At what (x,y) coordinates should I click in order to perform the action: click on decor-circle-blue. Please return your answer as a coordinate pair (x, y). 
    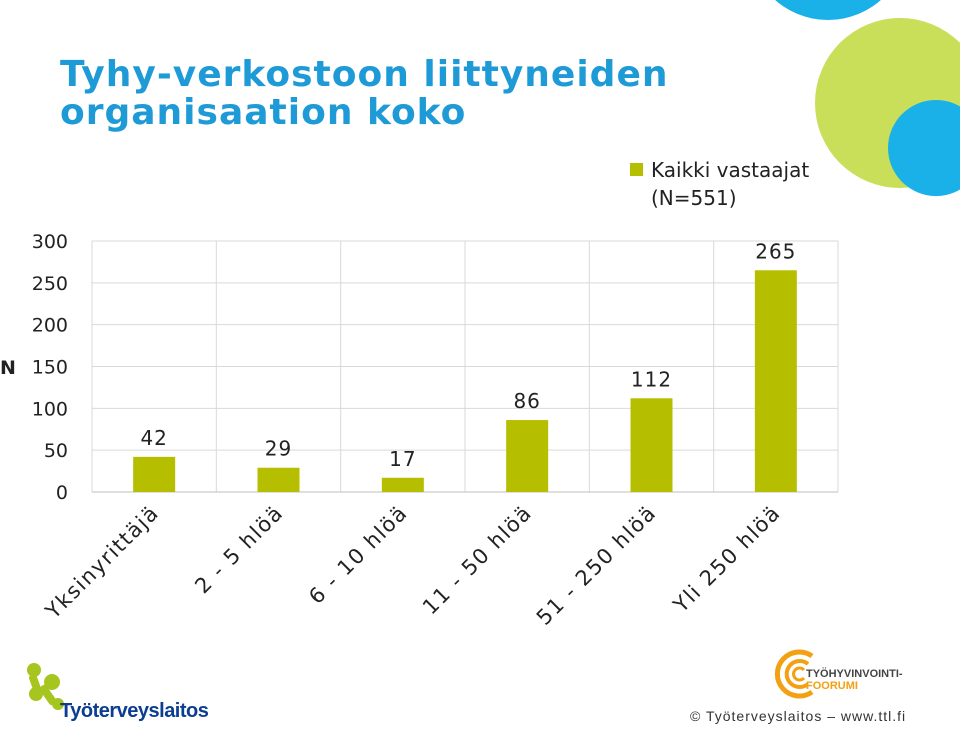
    Looking at the image, I should click on (924, 148).